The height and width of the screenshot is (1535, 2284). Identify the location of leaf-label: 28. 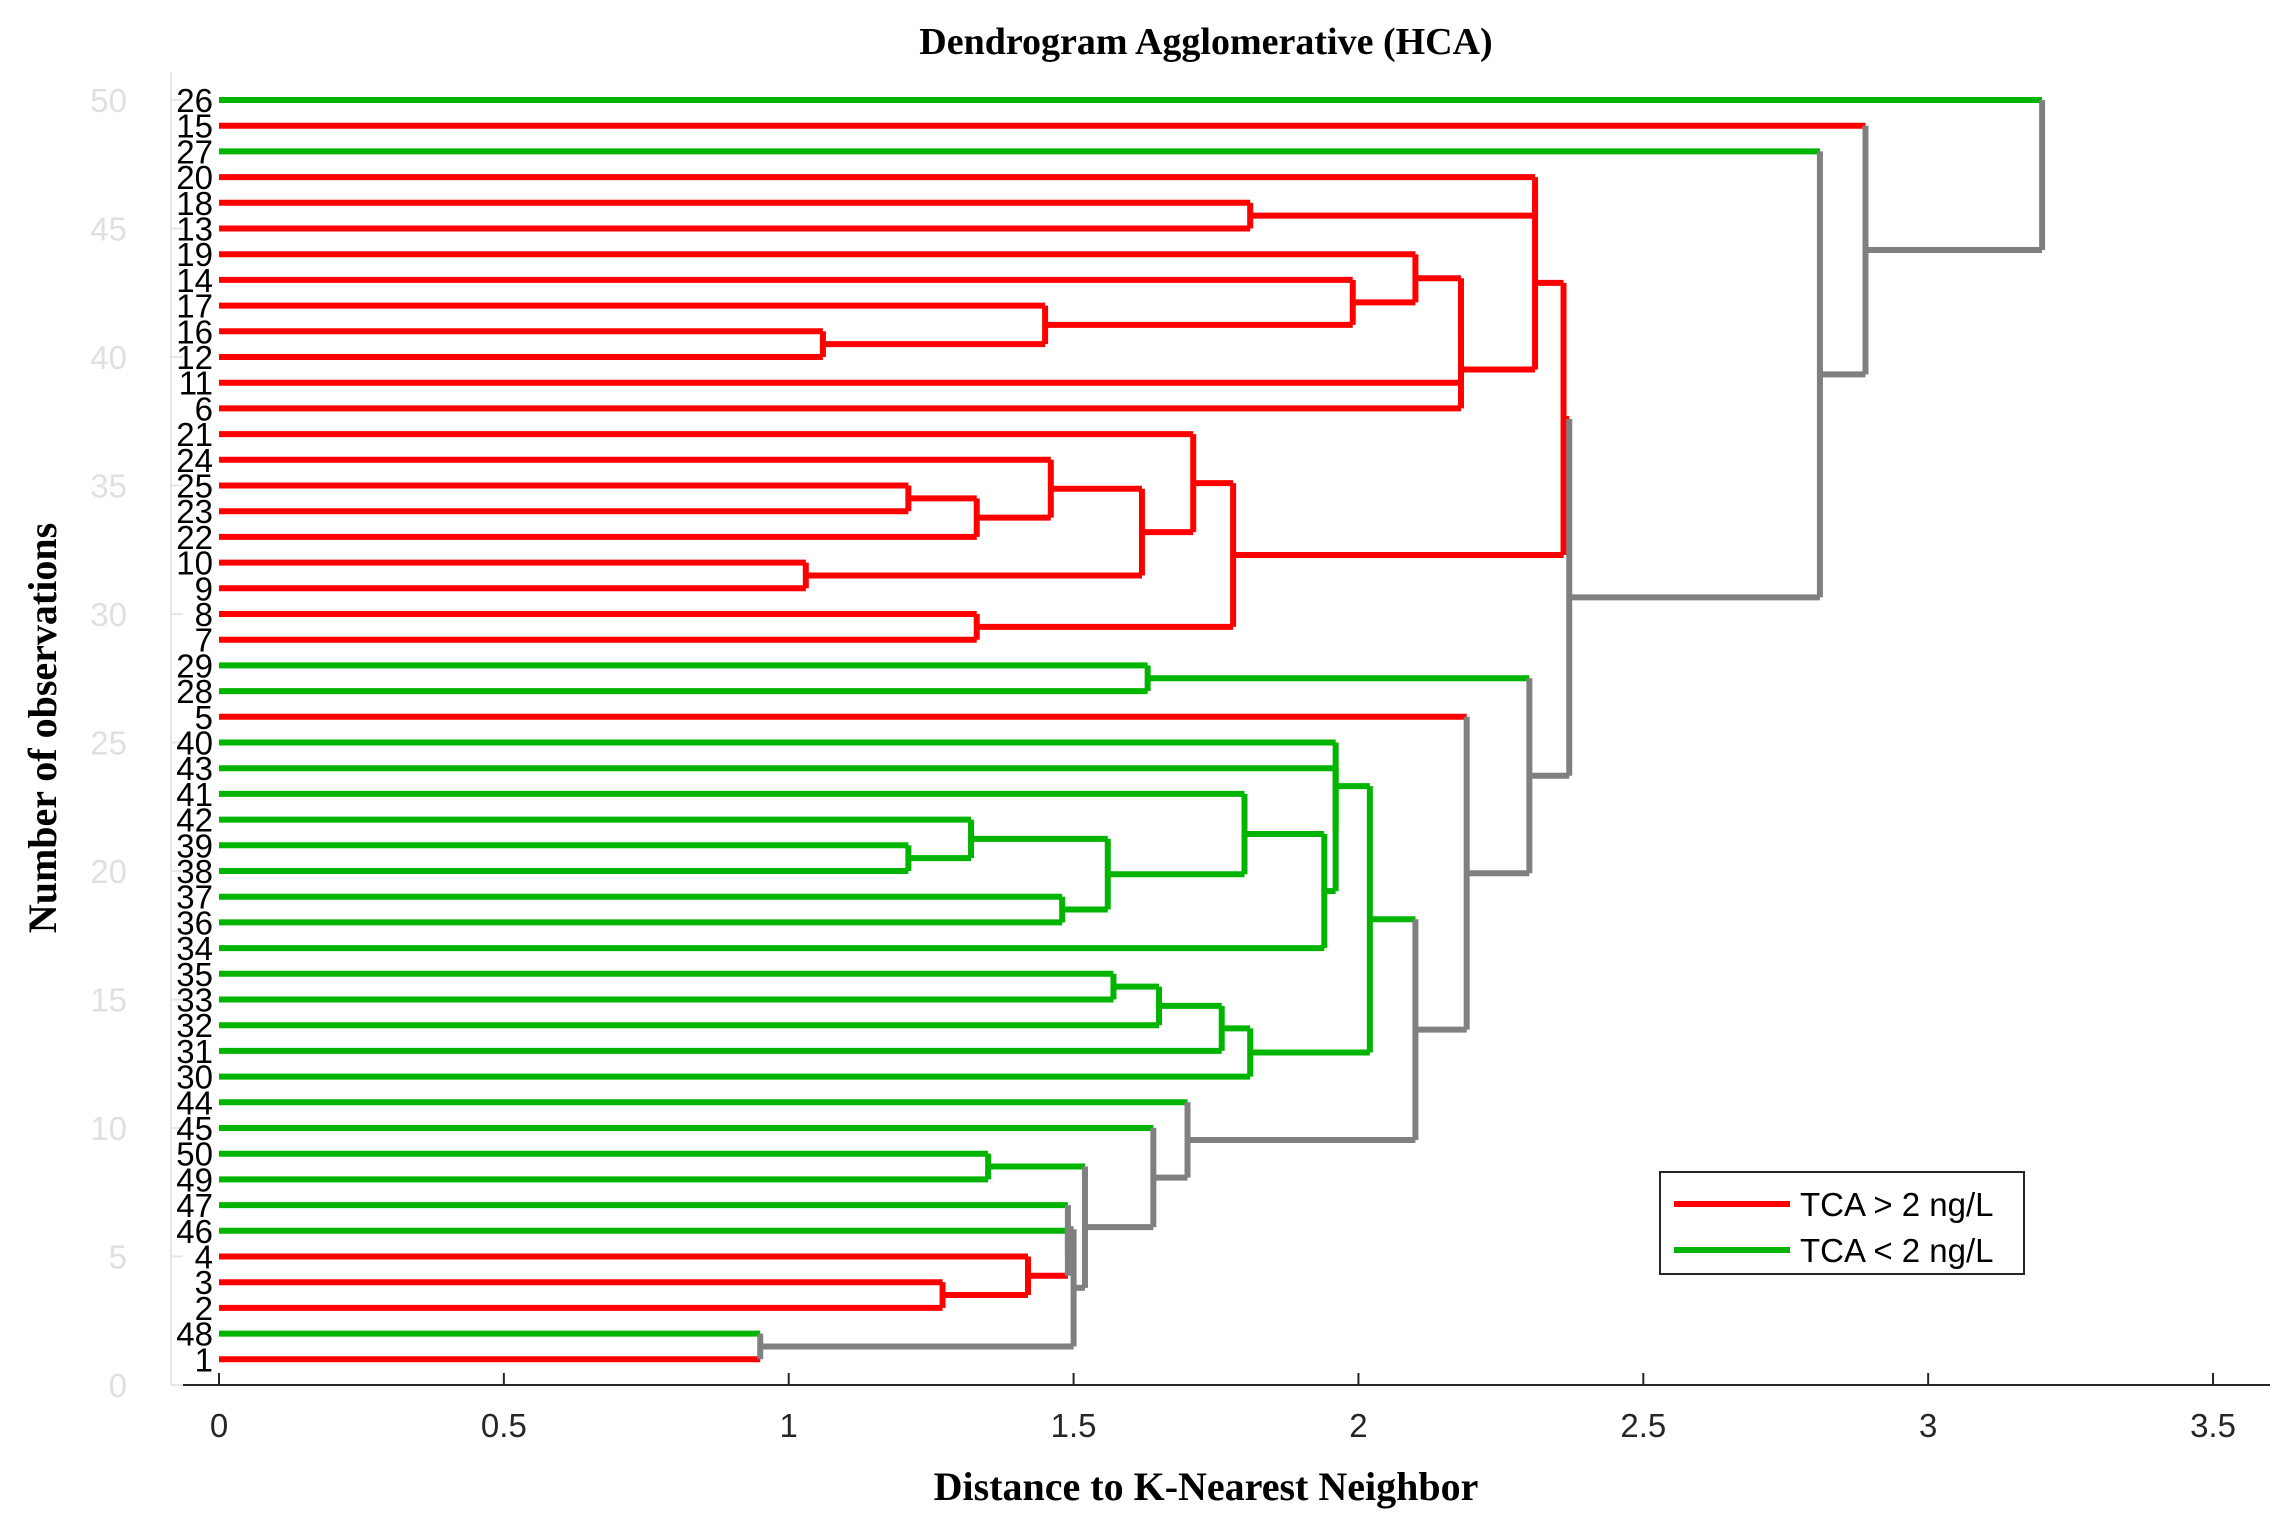
(194, 691).